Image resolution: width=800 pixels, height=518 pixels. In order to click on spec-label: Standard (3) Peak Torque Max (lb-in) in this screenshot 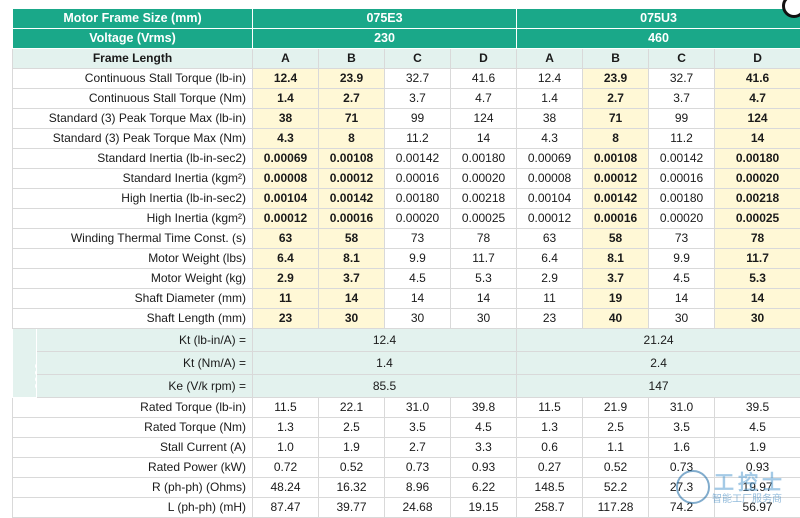, I will do `click(133, 119)`.